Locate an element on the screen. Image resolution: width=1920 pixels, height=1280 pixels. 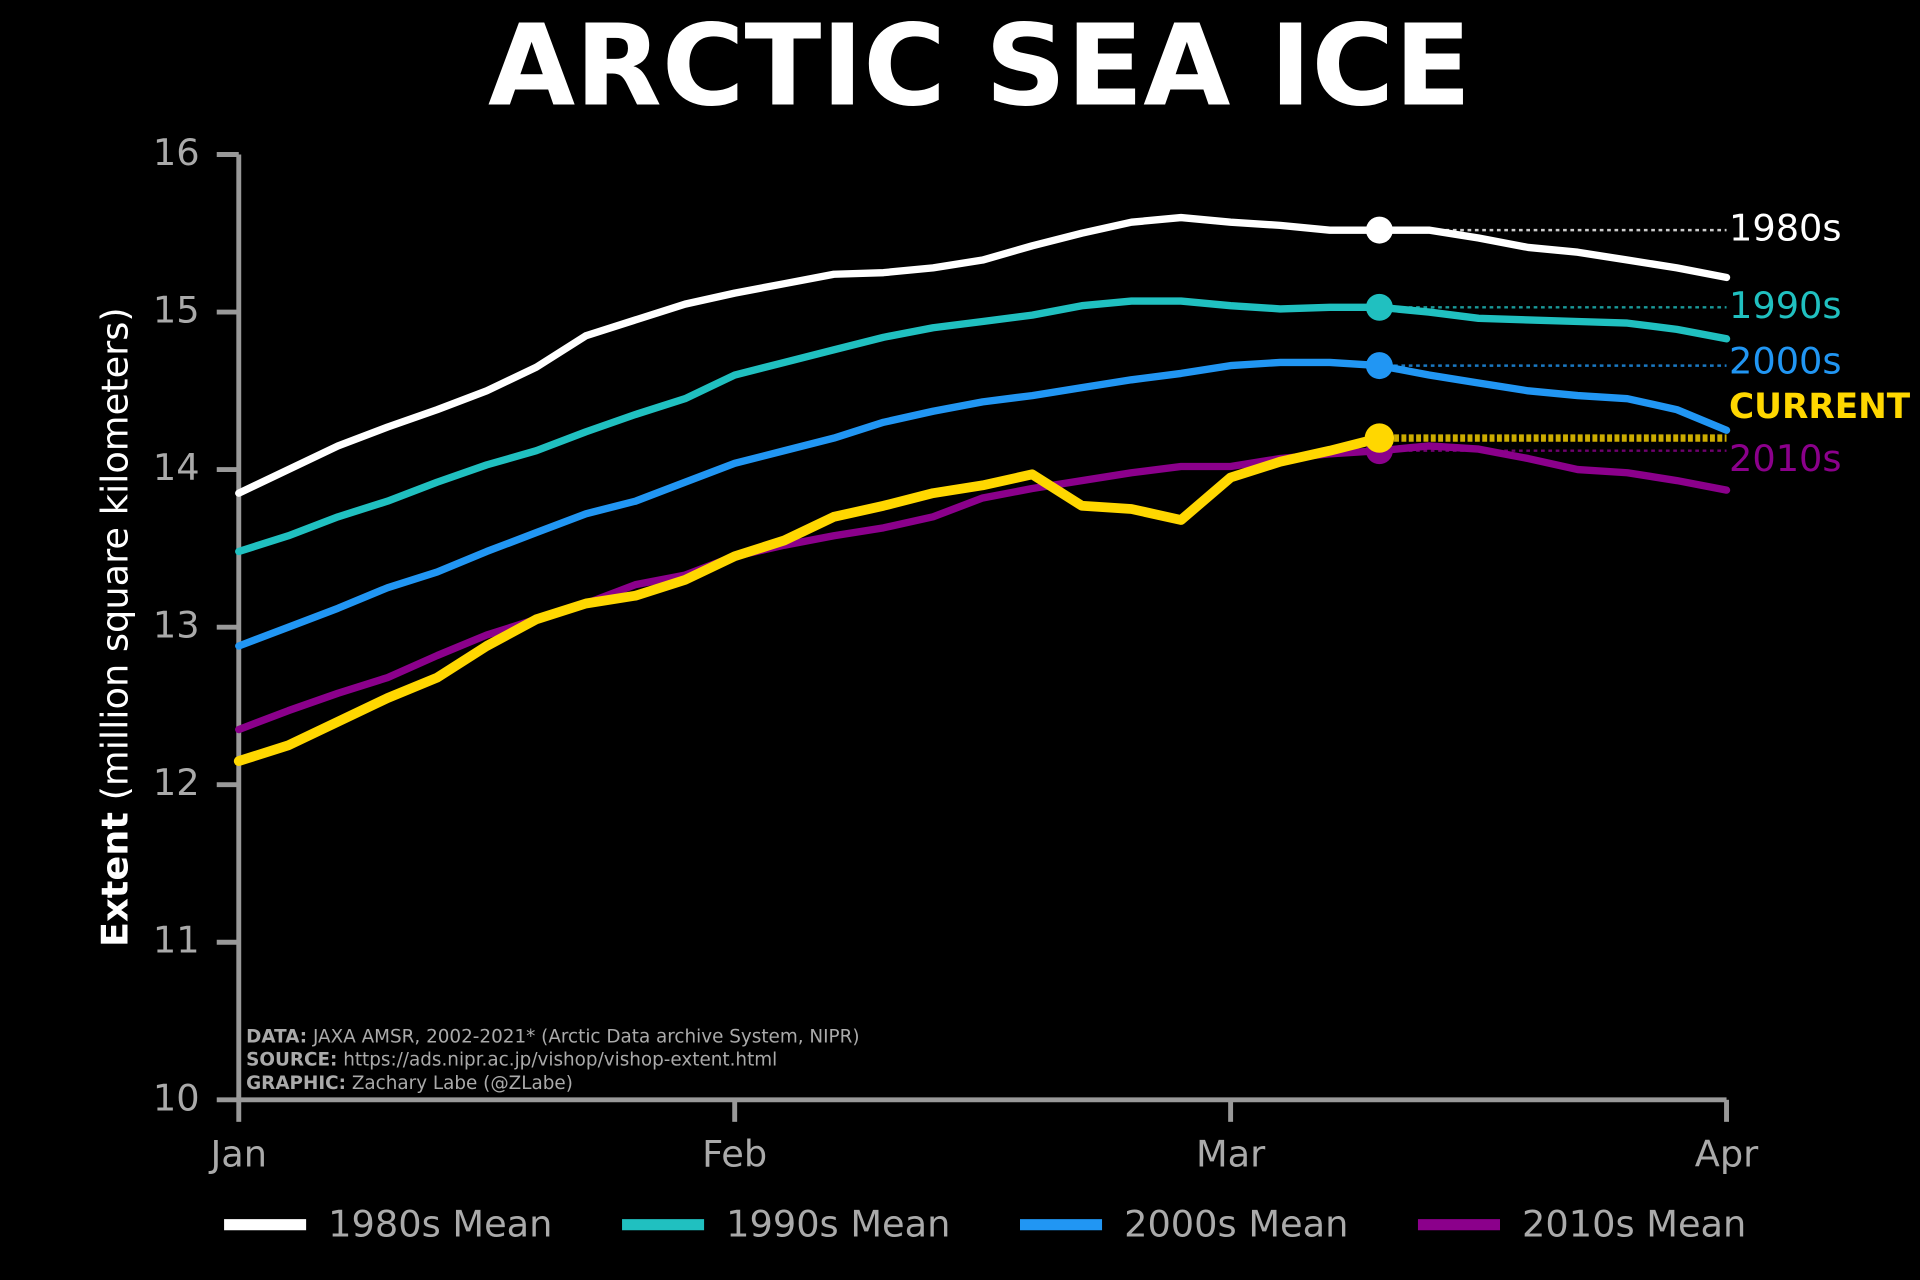
y-axis-title-rest: (million square kilometers) is located at coordinates (114, 553).